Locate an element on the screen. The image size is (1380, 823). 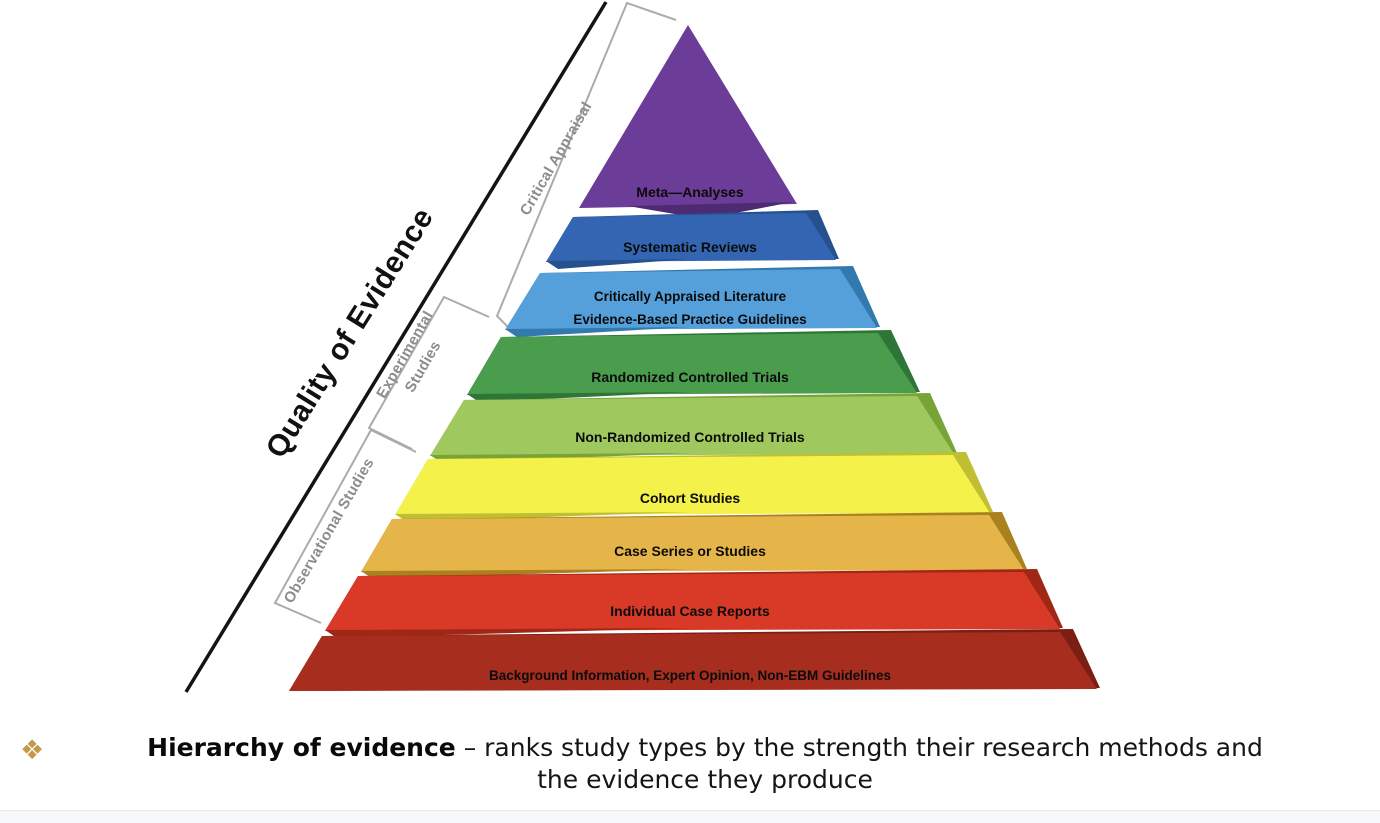
level-label-line2: Evidence-Based Practice Guidelines is located at coordinates (689, 319).